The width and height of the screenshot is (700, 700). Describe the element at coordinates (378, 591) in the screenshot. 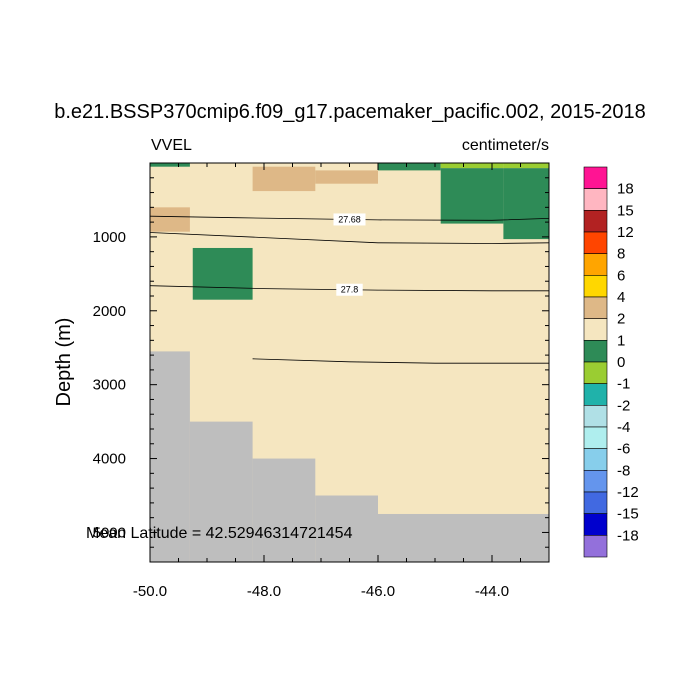

I see `x-tick-label: -46.0` at that location.